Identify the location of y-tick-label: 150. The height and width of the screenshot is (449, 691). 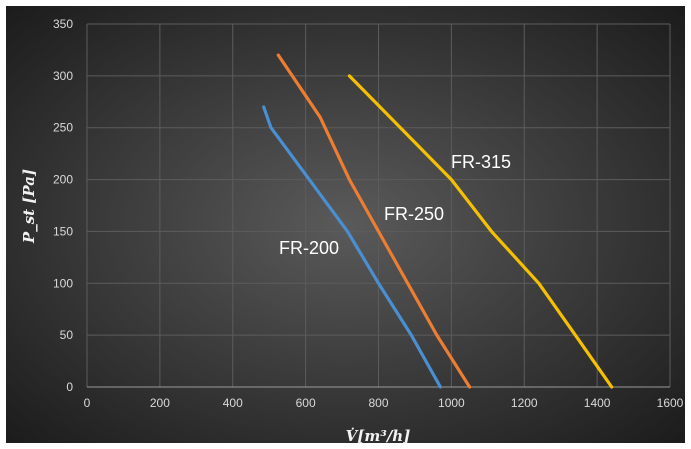
(63, 231).